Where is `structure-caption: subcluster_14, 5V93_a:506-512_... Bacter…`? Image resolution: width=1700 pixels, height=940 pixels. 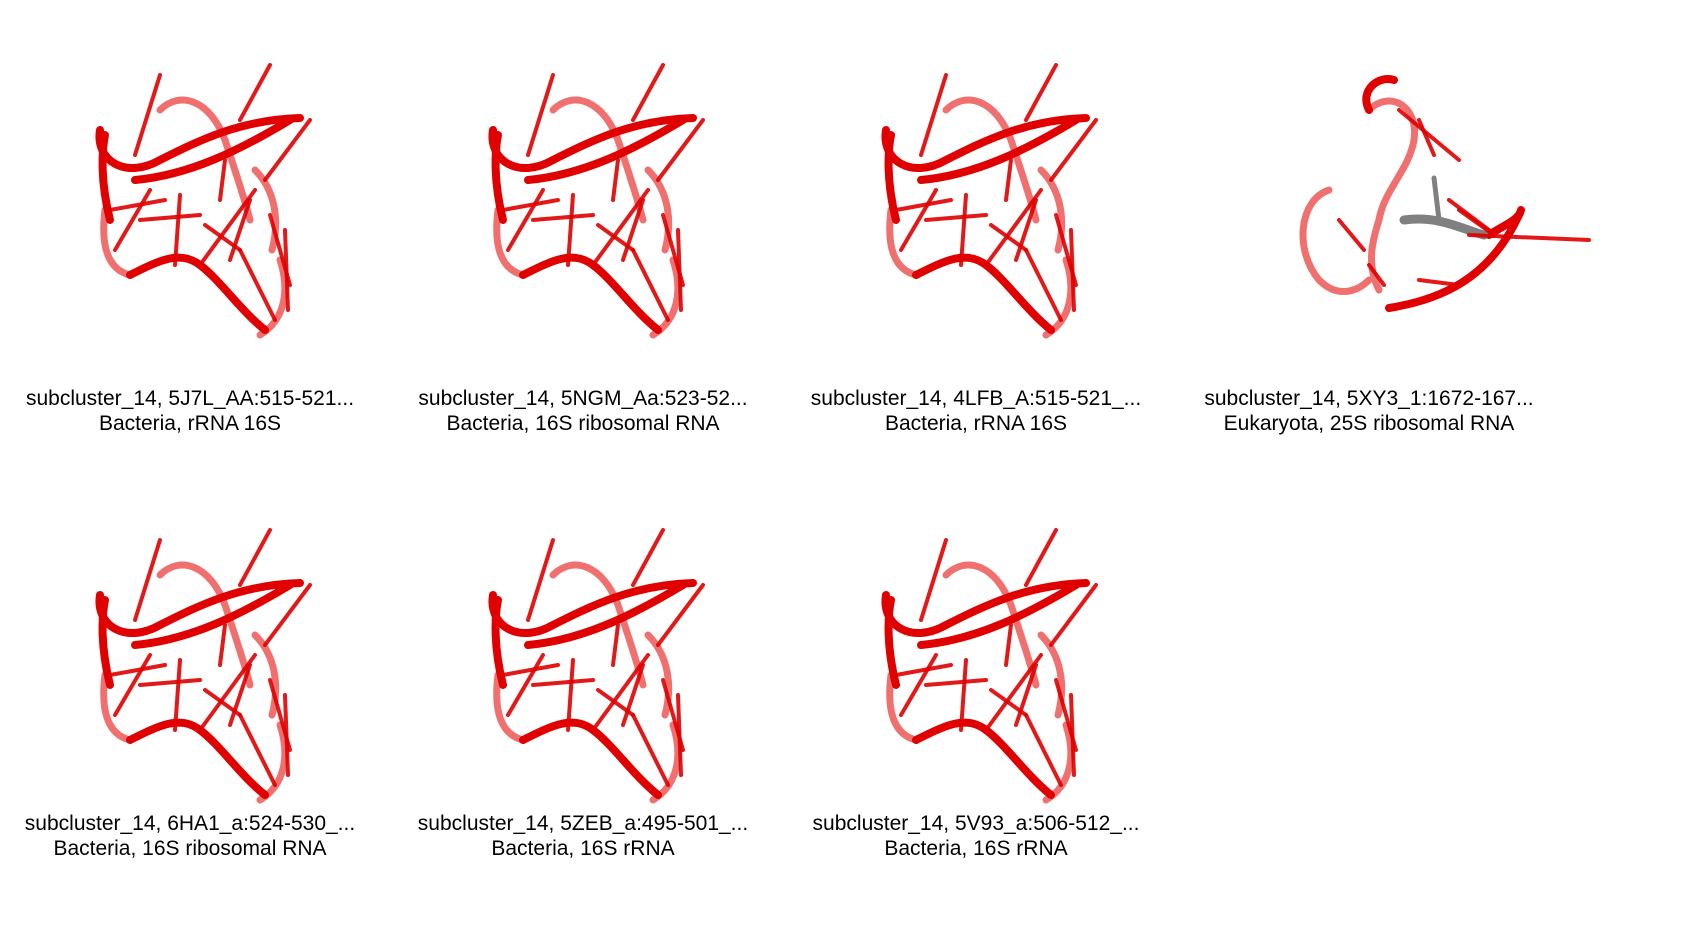
structure-caption: subcluster_14, 5V93_a:506-512_... Bacter… is located at coordinates (976, 836).